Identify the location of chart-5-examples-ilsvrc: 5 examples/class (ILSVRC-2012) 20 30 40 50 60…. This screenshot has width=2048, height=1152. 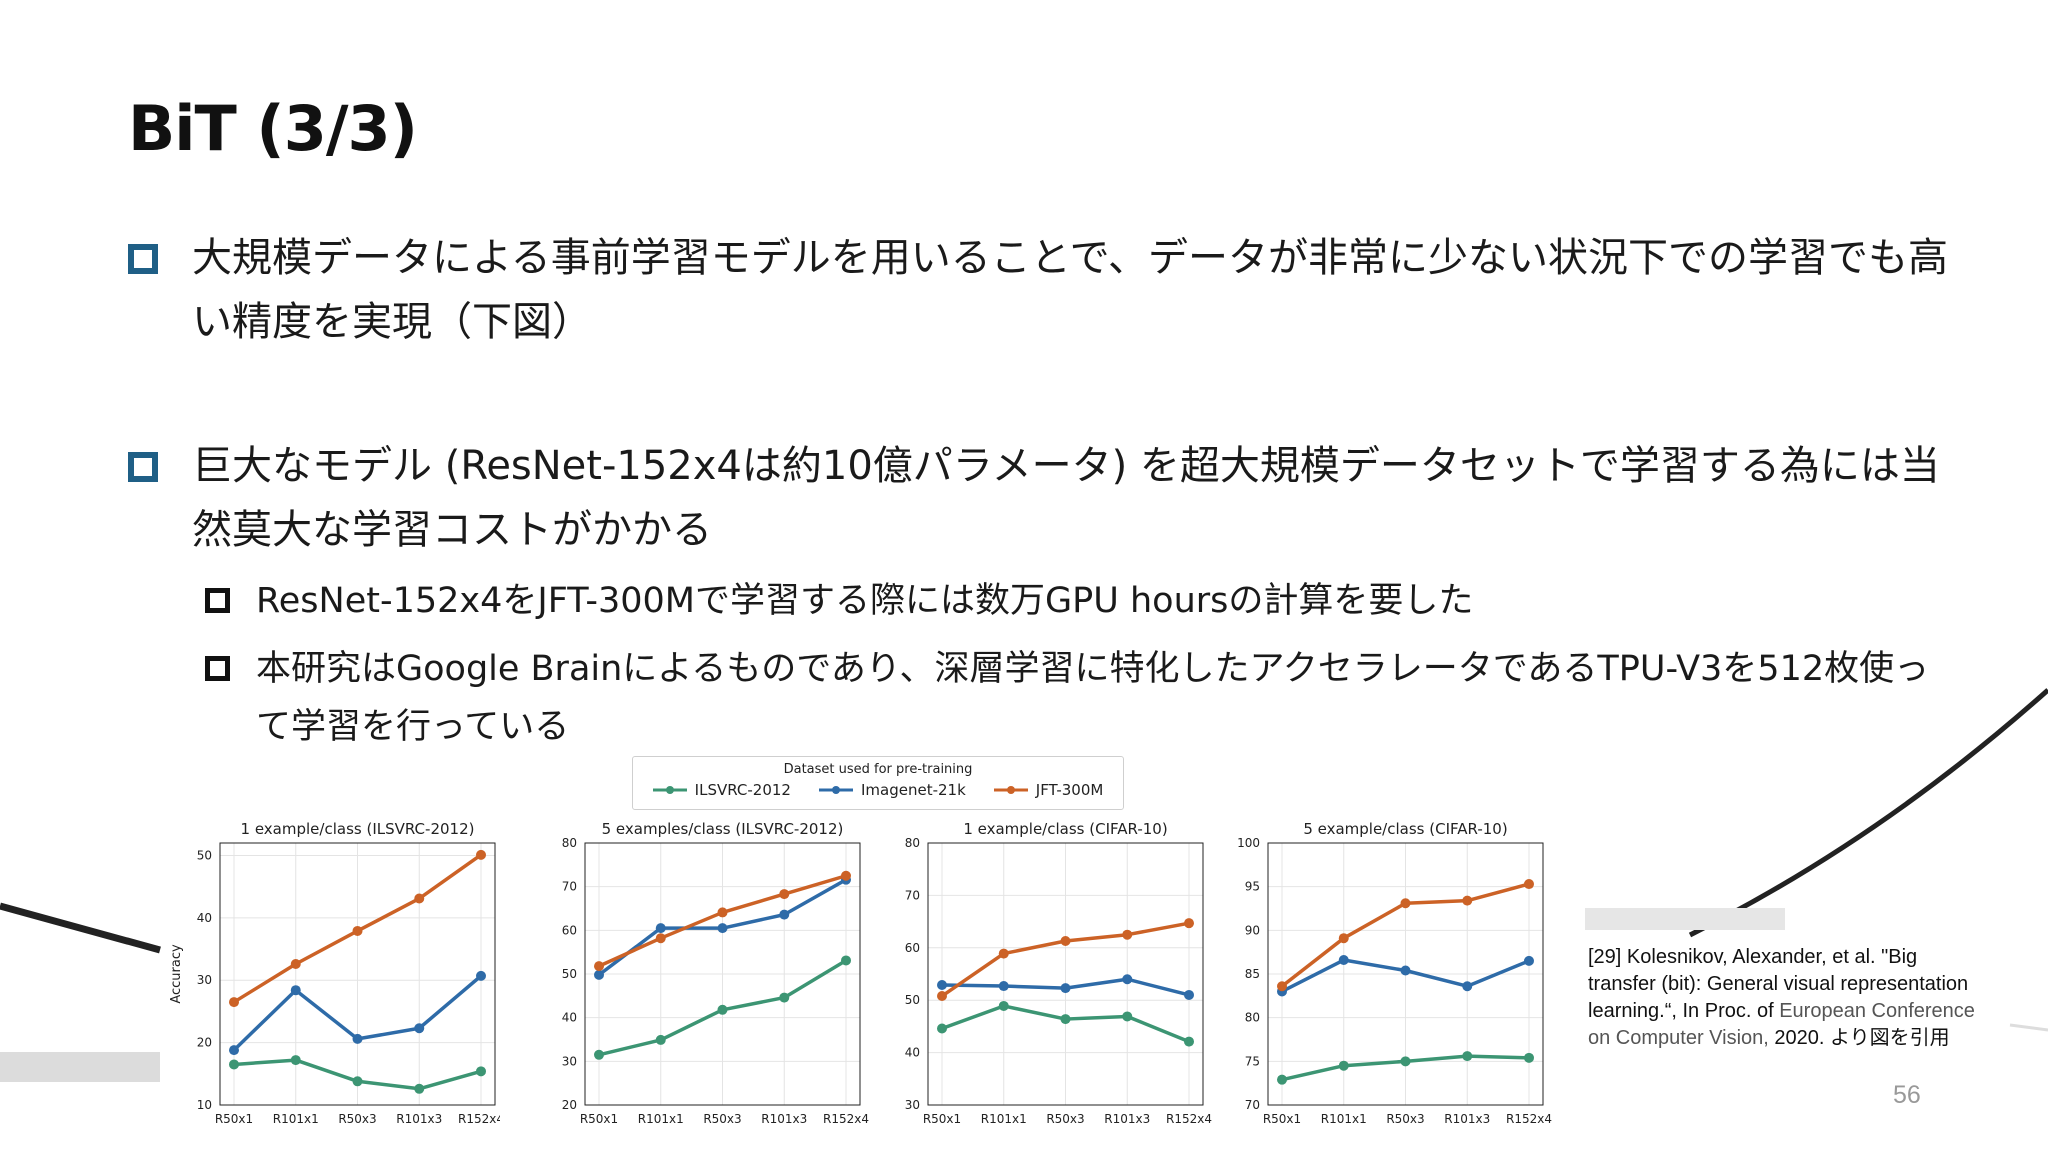
(715, 973).